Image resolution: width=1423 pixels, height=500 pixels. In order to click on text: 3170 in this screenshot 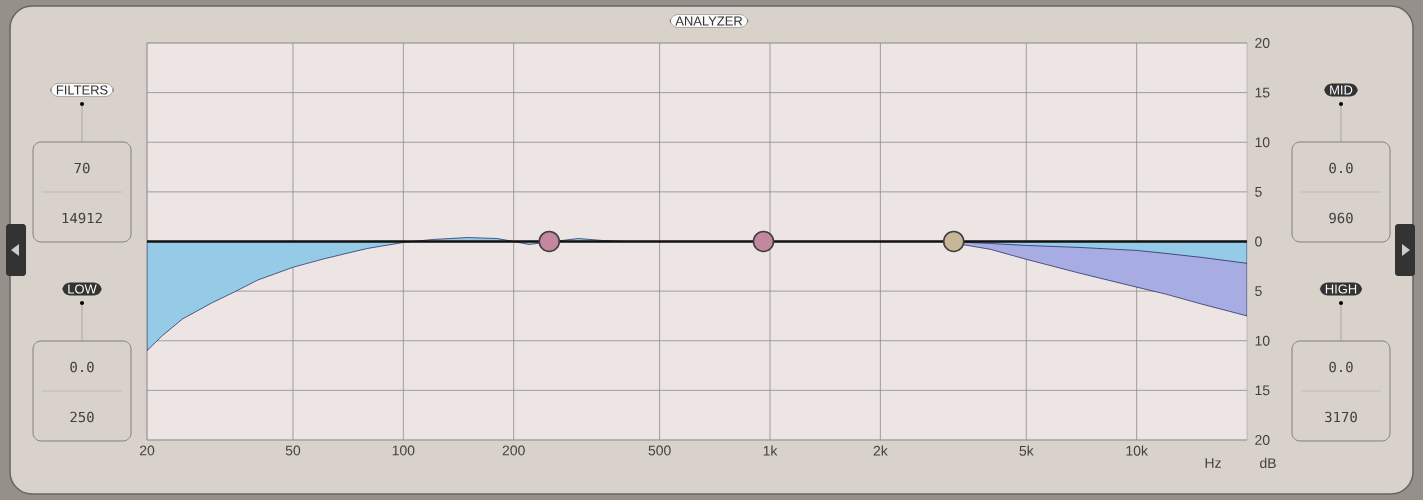, I will do `click(1341, 417)`.